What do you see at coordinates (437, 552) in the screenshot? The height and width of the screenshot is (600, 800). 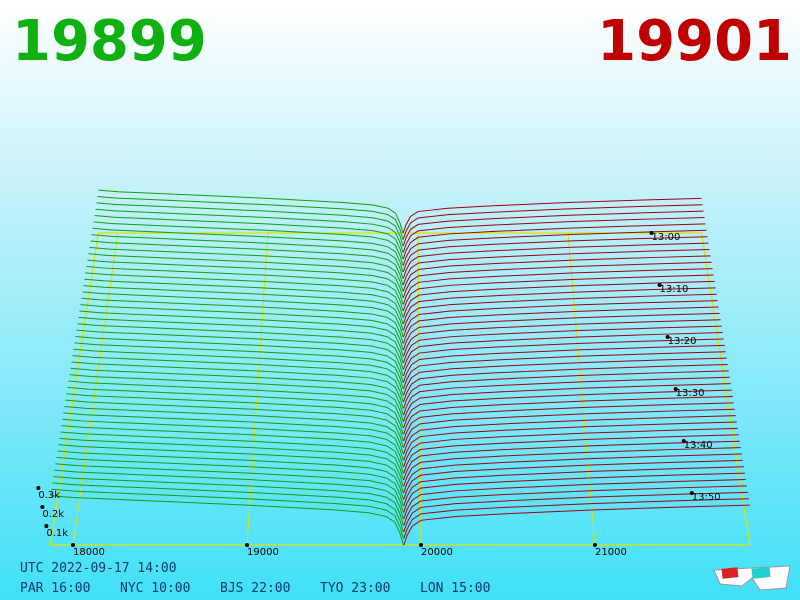 I see `x-tick-label: 20000` at bounding box center [437, 552].